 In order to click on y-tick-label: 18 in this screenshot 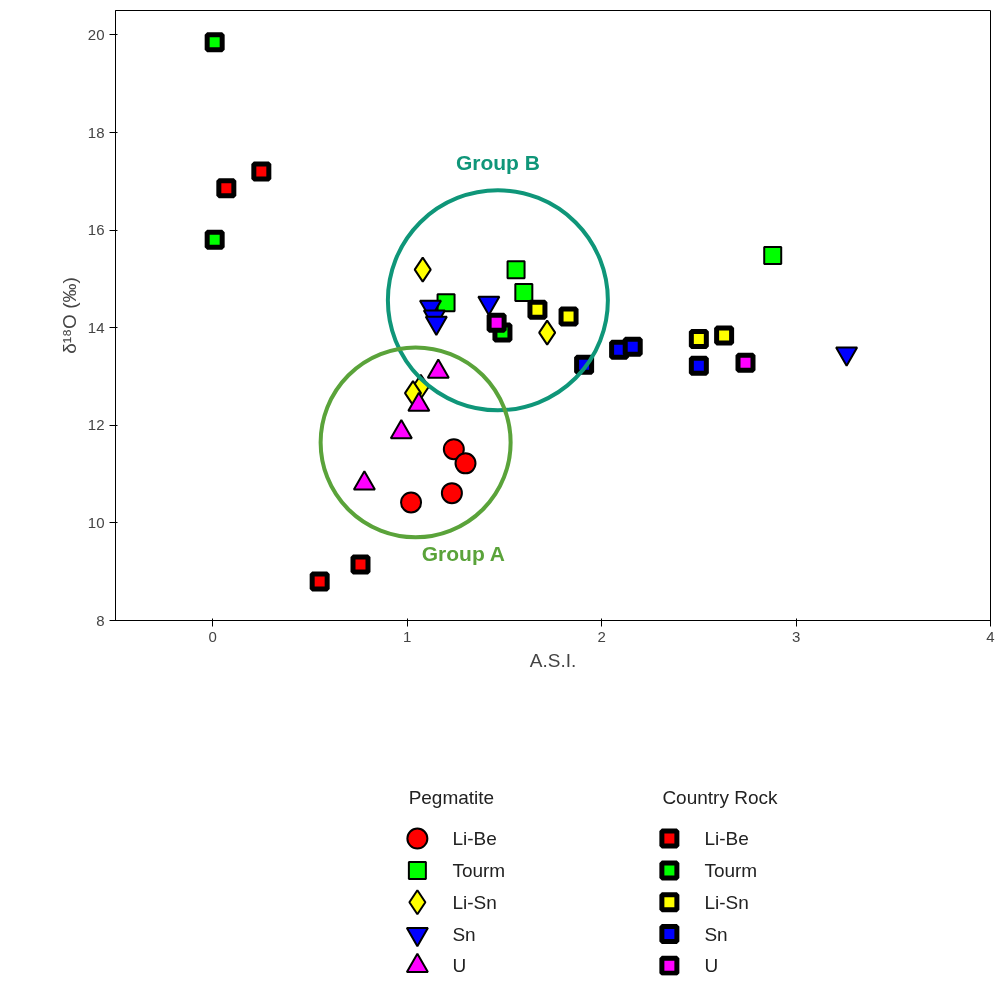, I will do `click(96, 132)`.